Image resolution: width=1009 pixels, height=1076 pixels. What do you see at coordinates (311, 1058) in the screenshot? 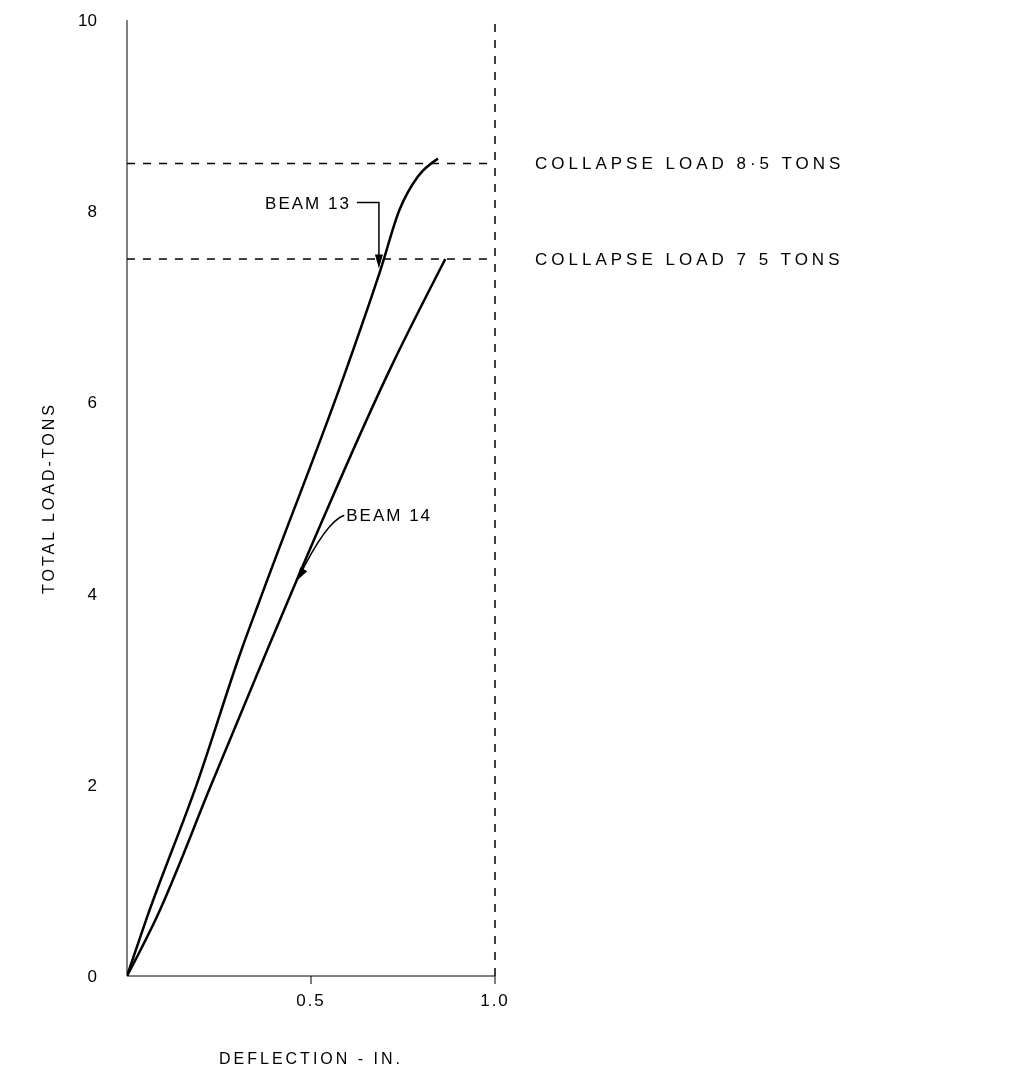
I see `x-axis-title: DEFLECTION - IN.` at bounding box center [311, 1058].